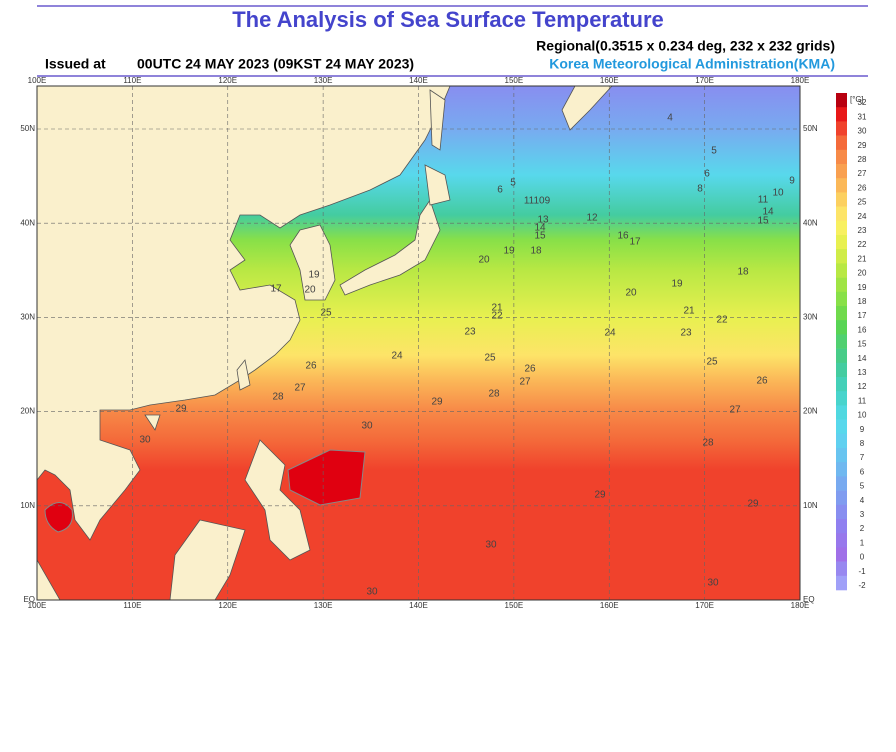 This screenshot has width=896, height=752. What do you see at coordinates (670, 118) in the screenshot?
I see `contour-label: 4` at bounding box center [670, 118].